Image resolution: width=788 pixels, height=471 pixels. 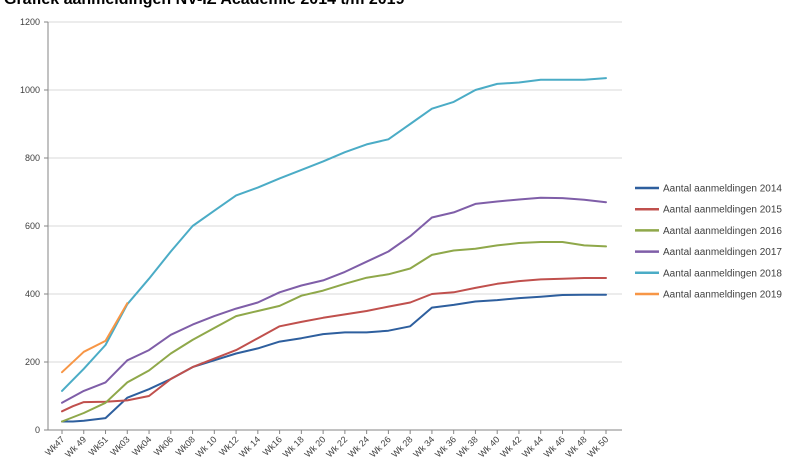 What do you see at coordinates (722, 210) in the screenshot?
I see `legend-label: Aantal aanmeldingen 2015` at bounding box center [722, 210].